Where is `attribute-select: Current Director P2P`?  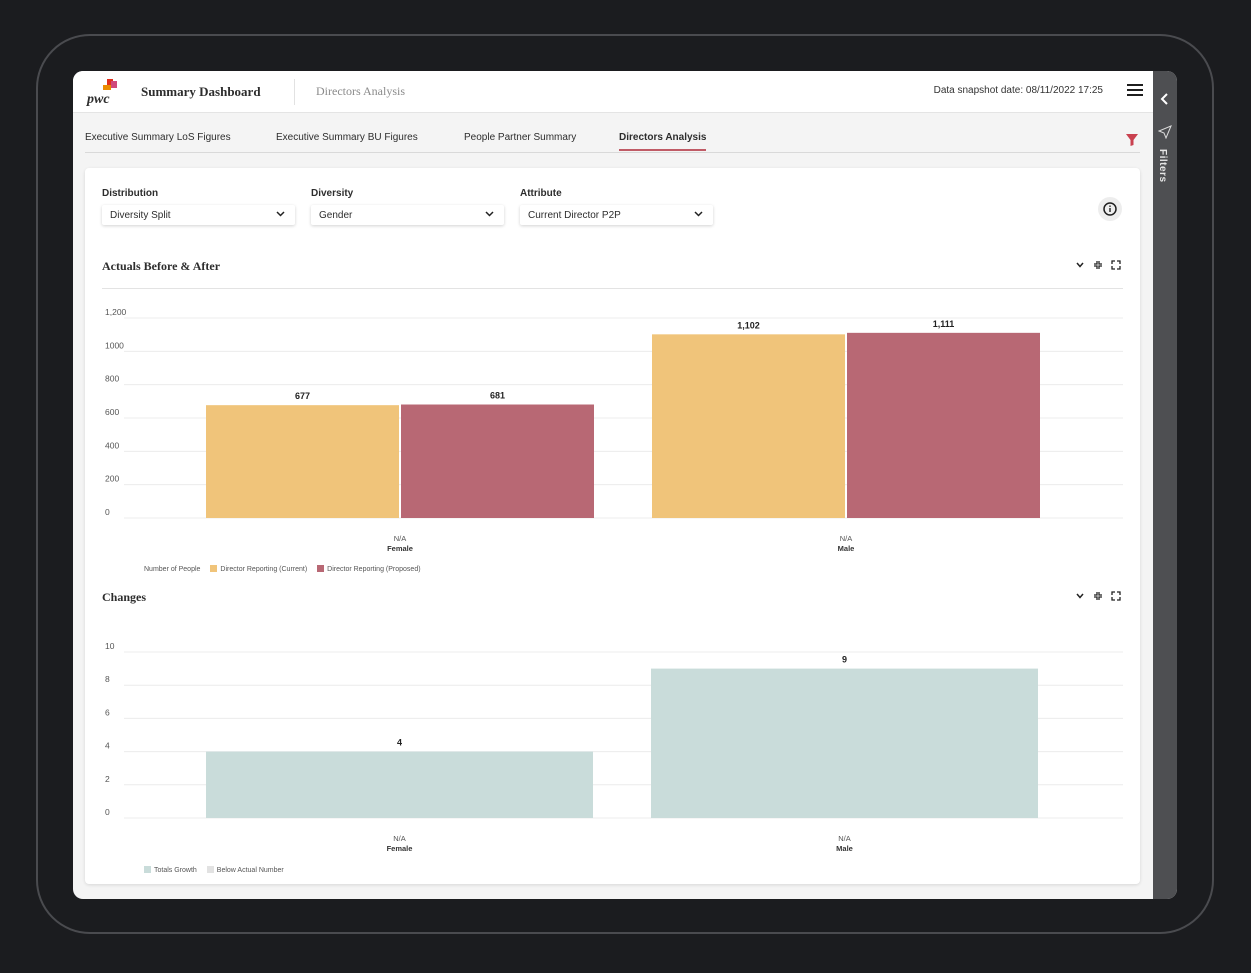
attribute-select: Current Director P2P is located at coordinates (616, 215).